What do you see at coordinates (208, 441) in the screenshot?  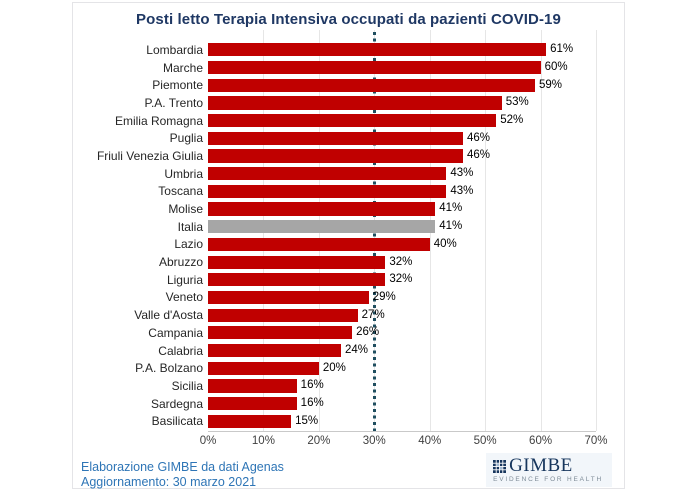 I see `x-tick-label: 0%` at bounding box center [208, 441].